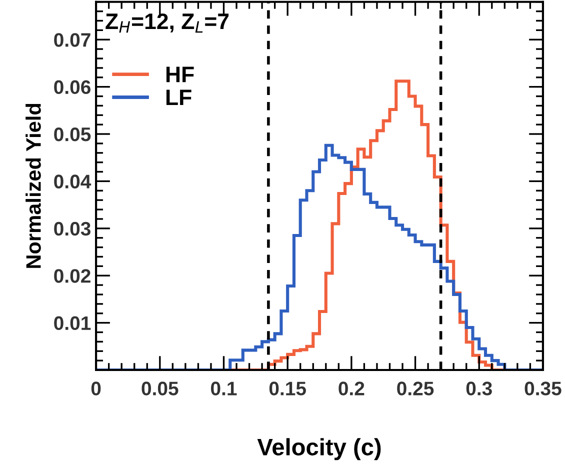  I want to click on y-tick-label: 0.07, so click(72, 40).